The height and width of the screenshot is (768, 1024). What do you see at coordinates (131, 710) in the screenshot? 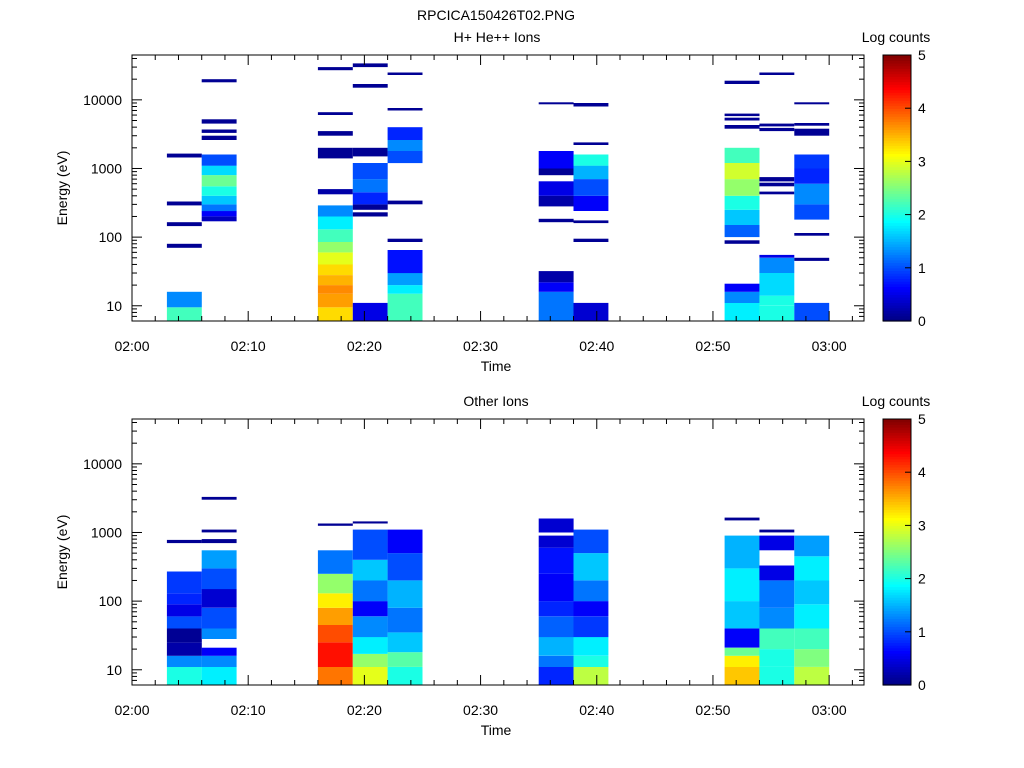
I see `x-tick-label: 02:00` at bounding box center [131, 710].